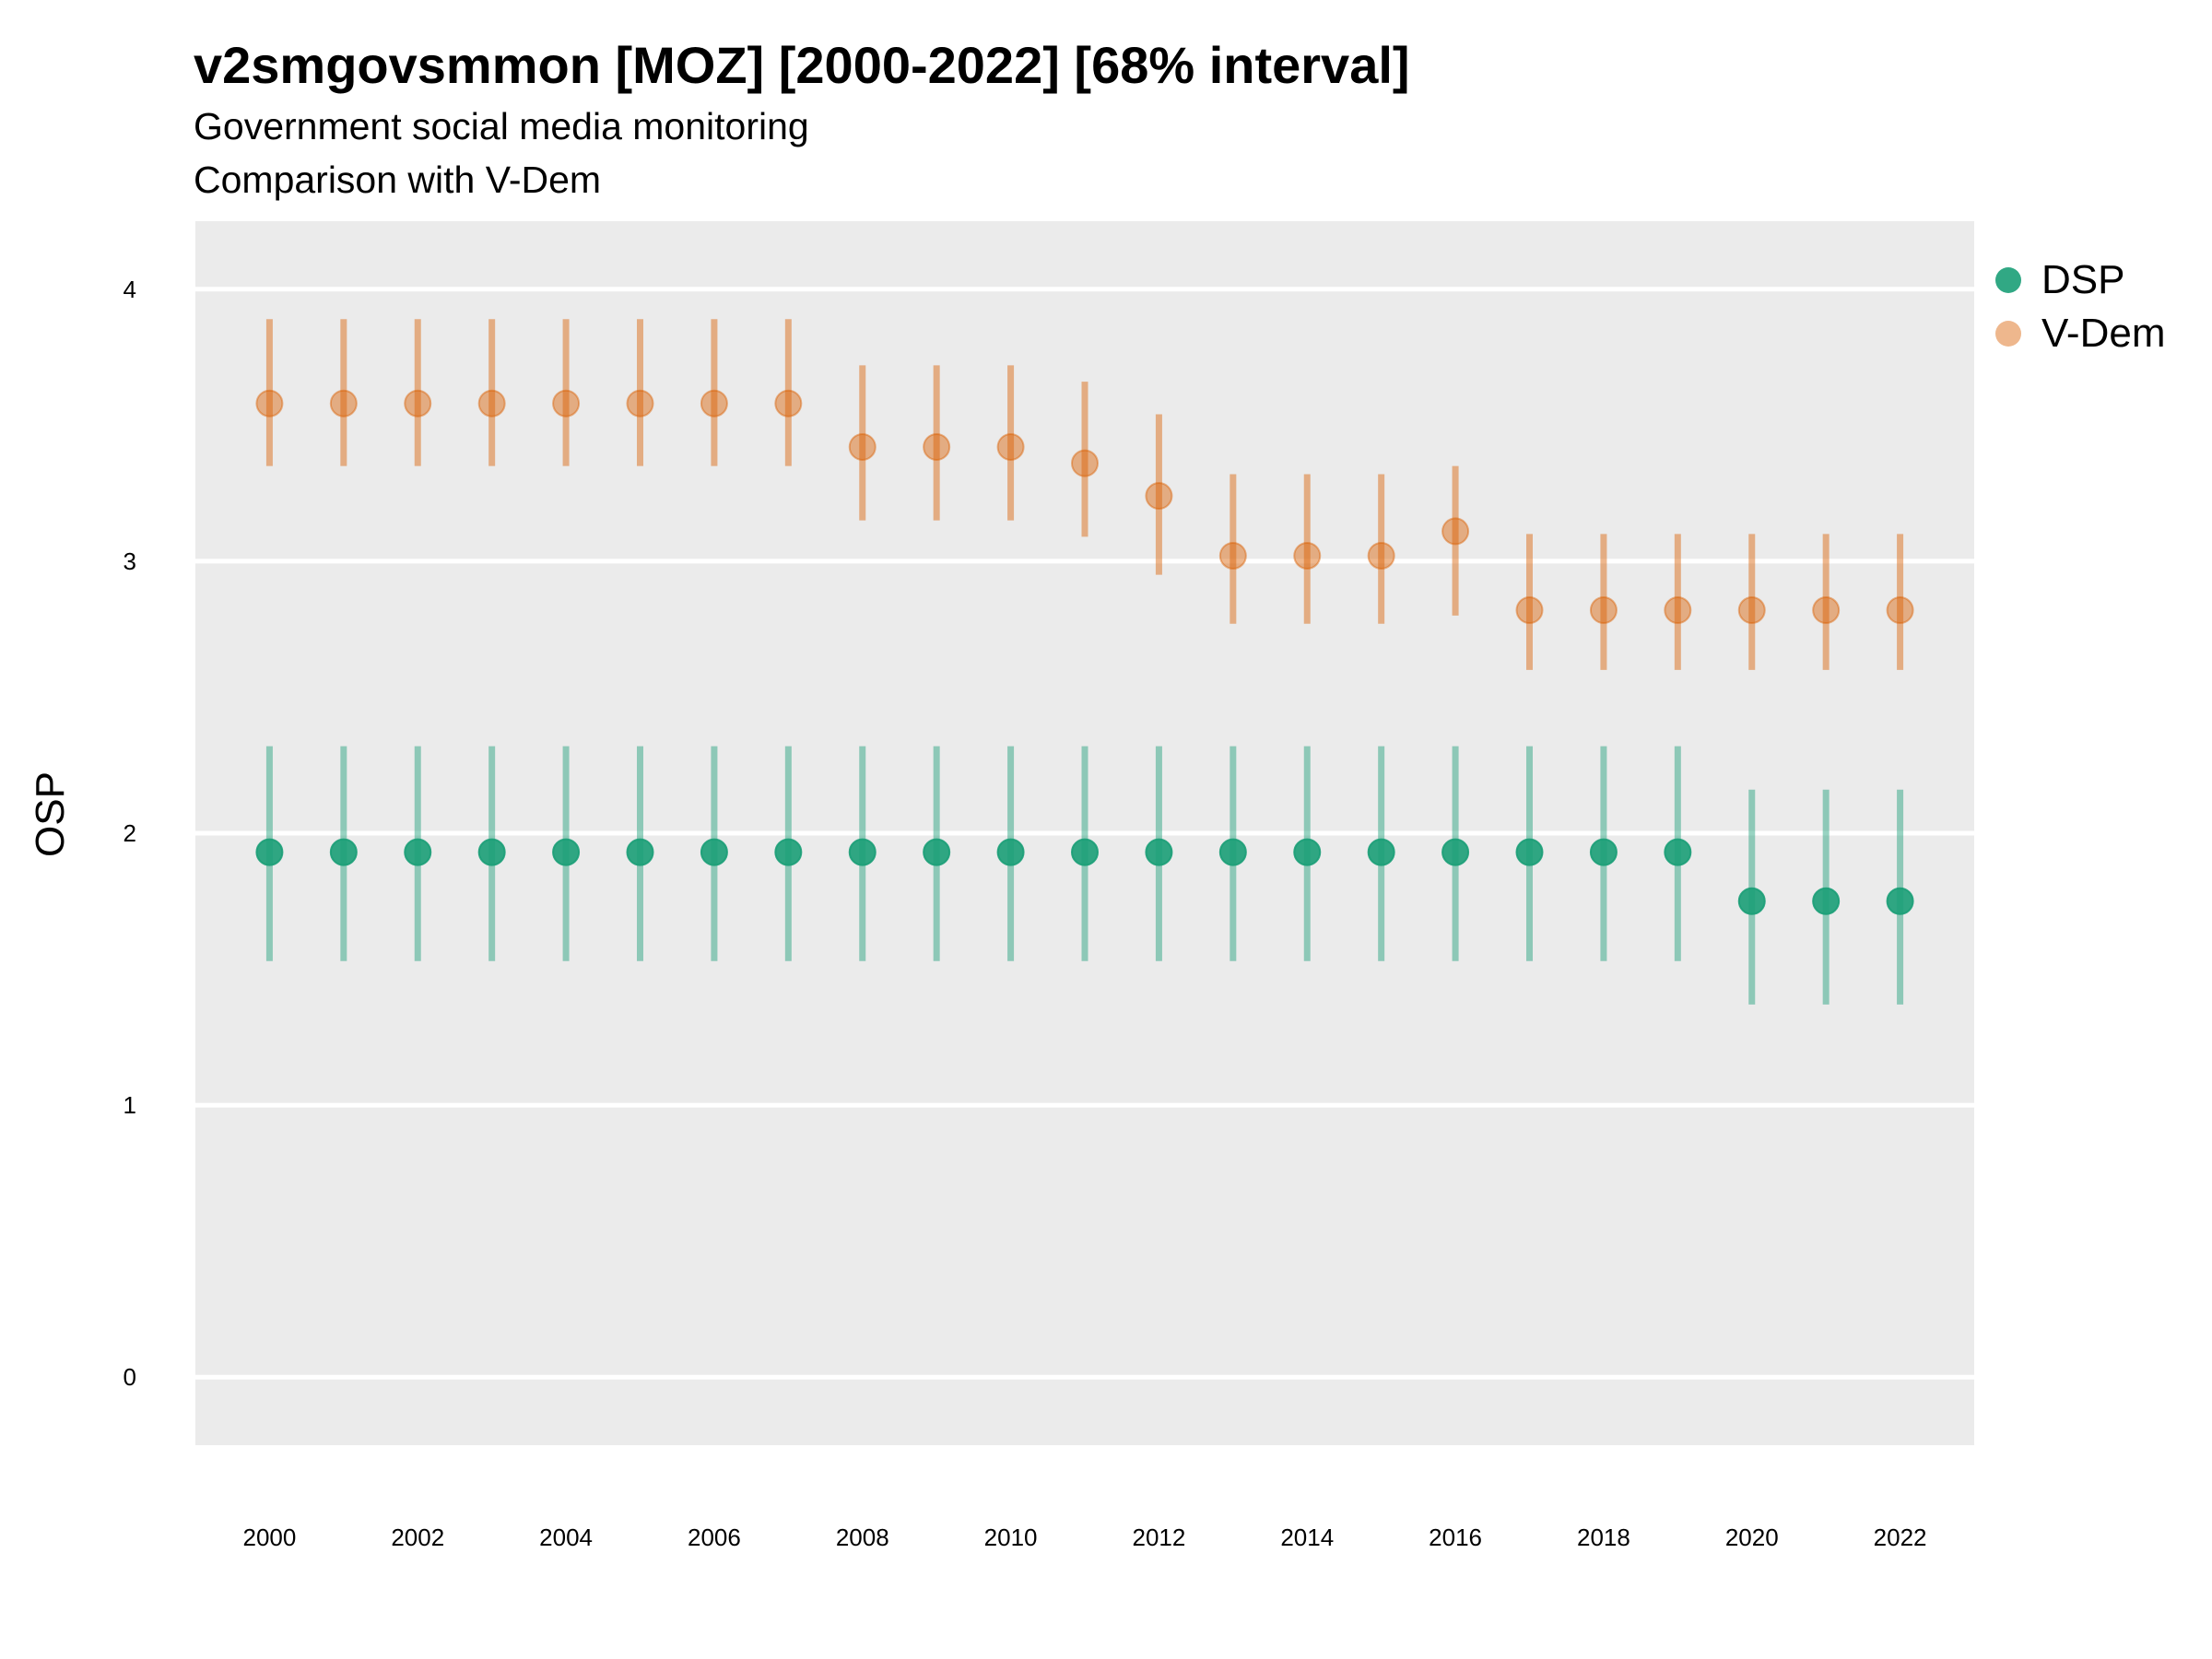 The width and height of the screenshot is (2212, 1659). I want to click on data-point-v-dem-2022, so click(1900, 610).